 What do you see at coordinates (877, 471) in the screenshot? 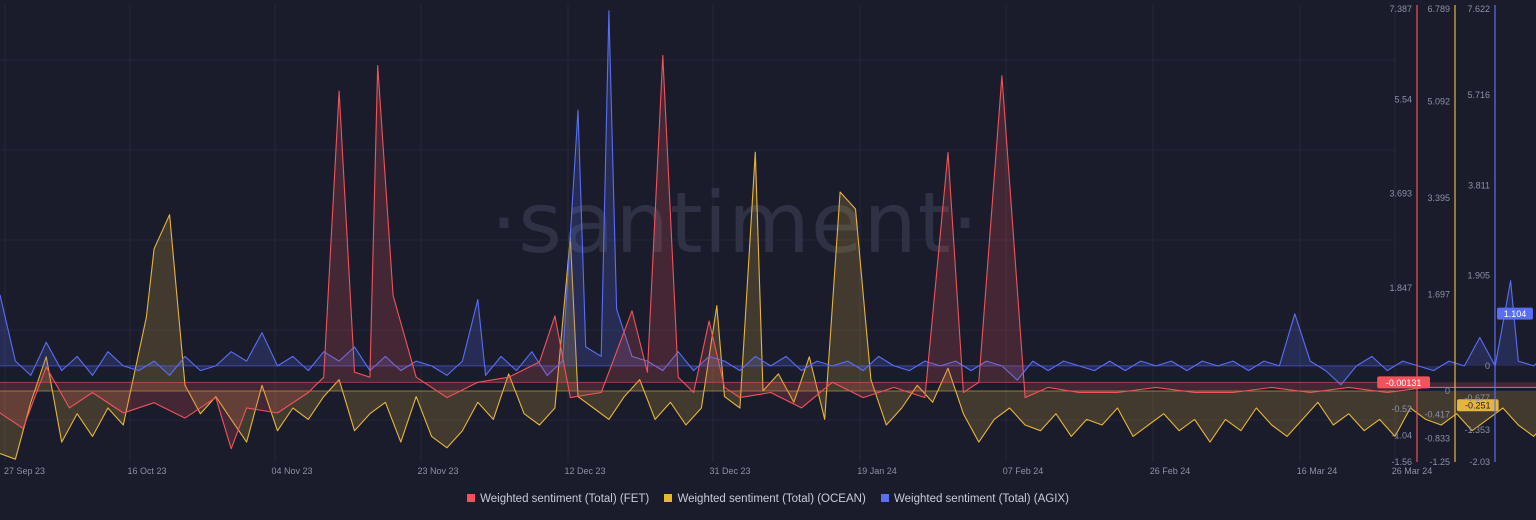
I see `x-tick-label: 19 Jan 24` at bounding box center [877, 471].